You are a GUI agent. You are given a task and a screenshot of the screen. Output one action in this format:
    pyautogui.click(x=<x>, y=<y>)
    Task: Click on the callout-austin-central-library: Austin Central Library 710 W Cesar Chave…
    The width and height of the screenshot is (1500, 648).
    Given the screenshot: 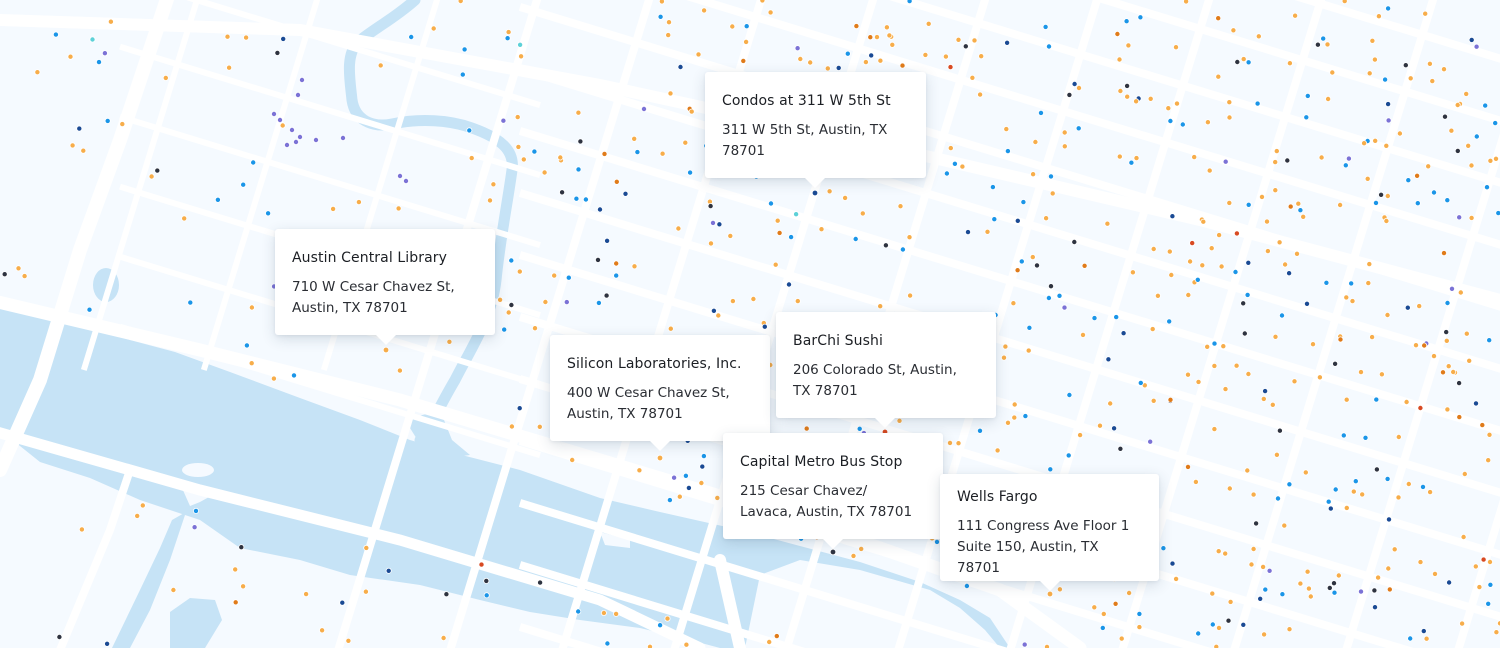 What is the action you would take?
    pyautogui.click(x=385, y=287)
    